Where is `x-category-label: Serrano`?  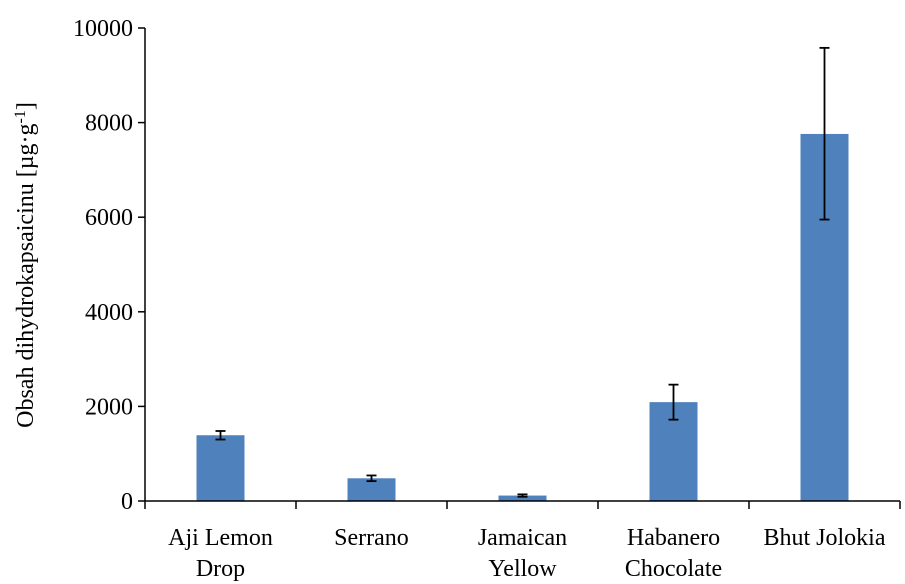
x-category-label: Serrano is located at coordinates (371, 538).